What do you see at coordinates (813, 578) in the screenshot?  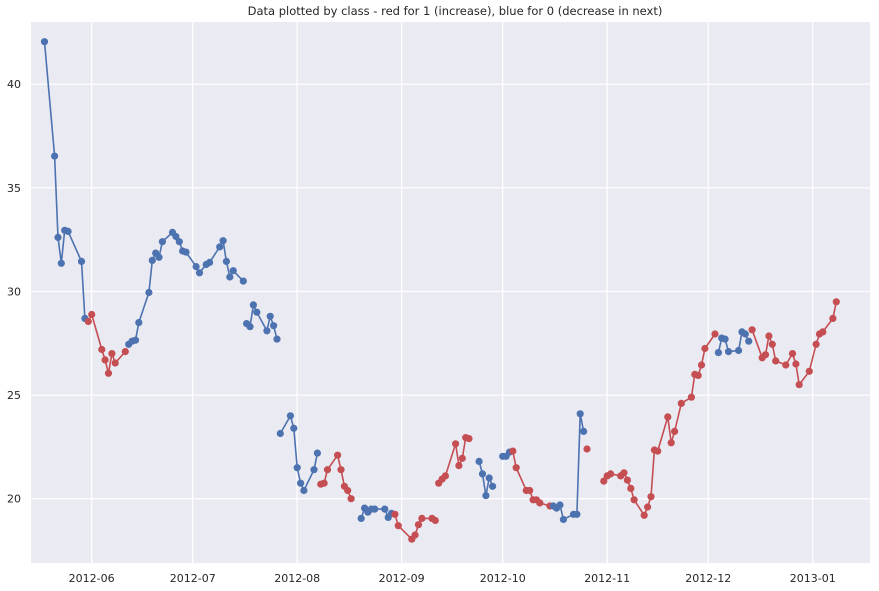 I see `x-tick-label: 2013-01` at bounding box center [813, 578].